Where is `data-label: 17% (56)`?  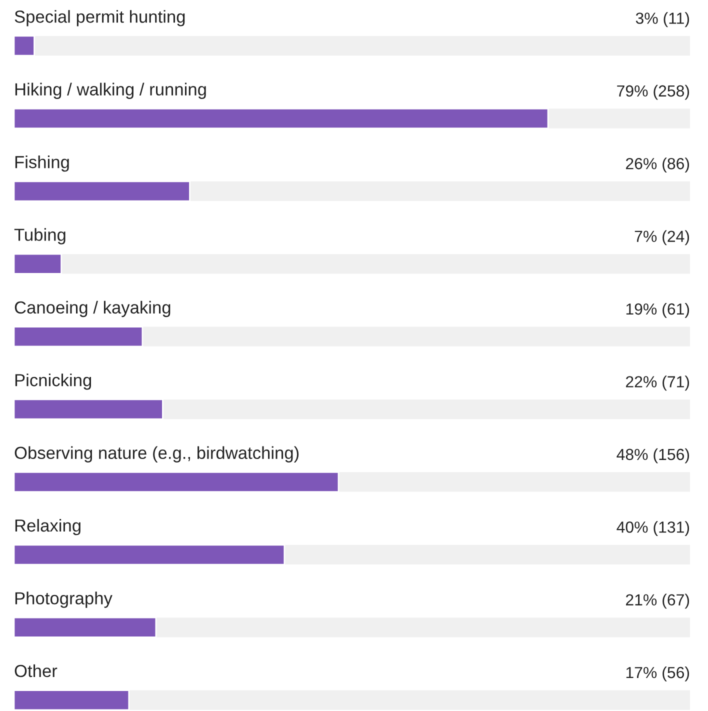
data-label: 17% (56) is located at coordinates (658, 674).